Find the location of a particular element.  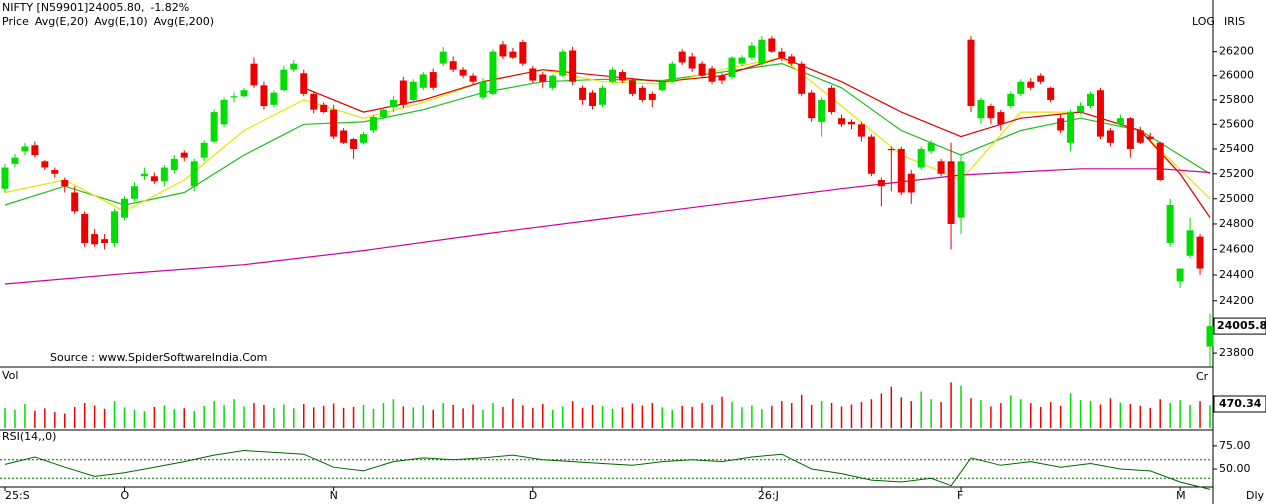

change: -1.82% is located at coordinates (169, 7).